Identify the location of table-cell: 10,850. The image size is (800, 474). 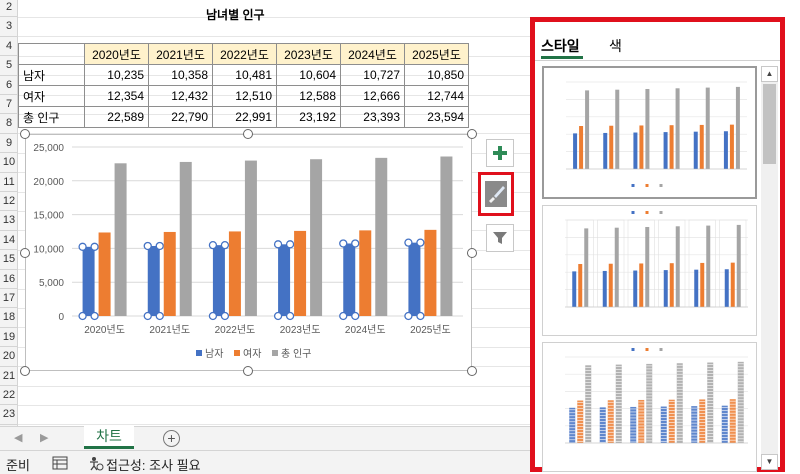
(436, 75).